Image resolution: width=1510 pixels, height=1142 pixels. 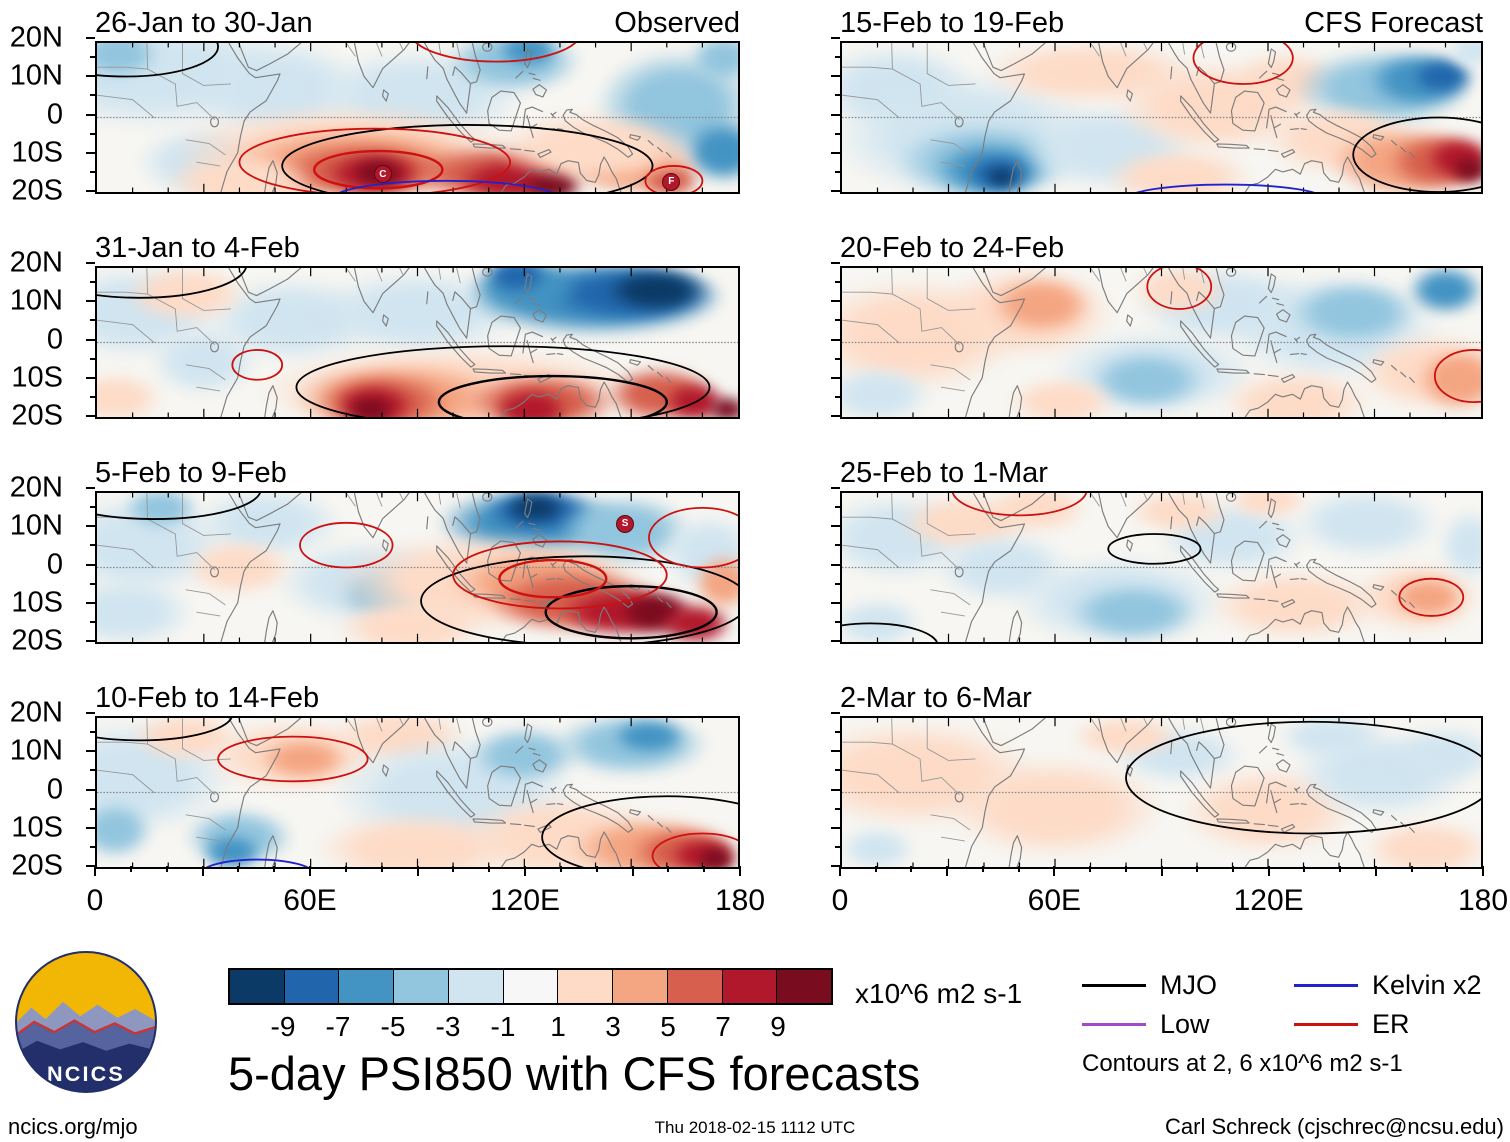 I want to click on panel-title: 20-Feb to 24-Feb, so click(x=952, y=248).